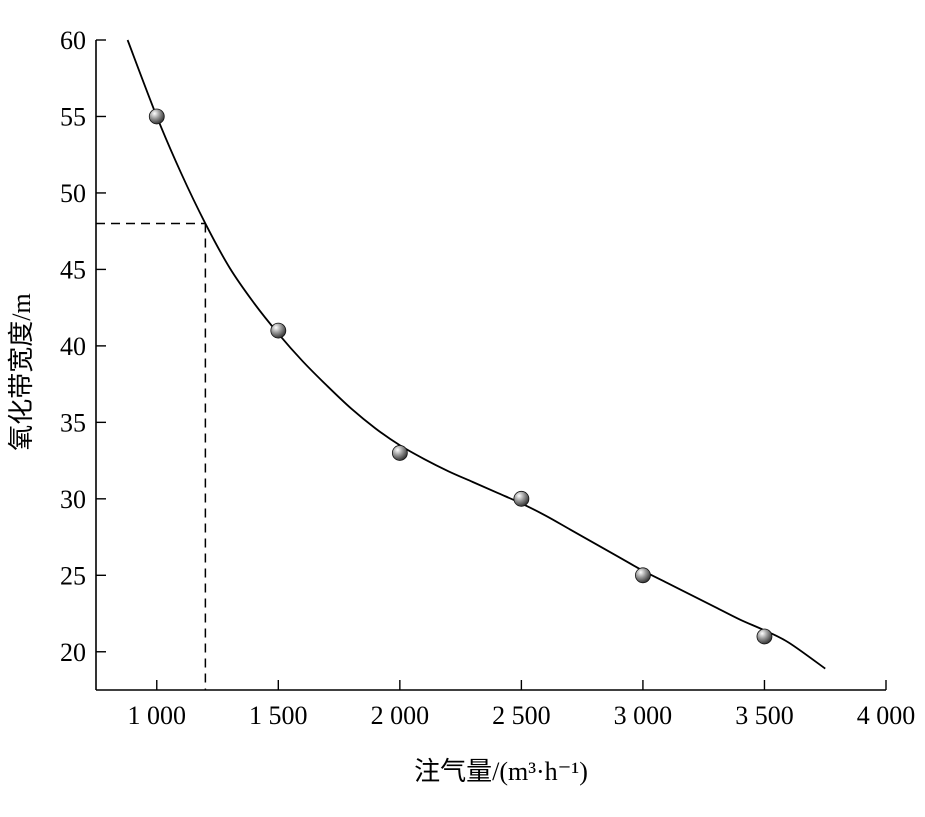 The width and height of the screenshot is (925, 817). I want to click on y-tick-label: 35, so click(73, 422).